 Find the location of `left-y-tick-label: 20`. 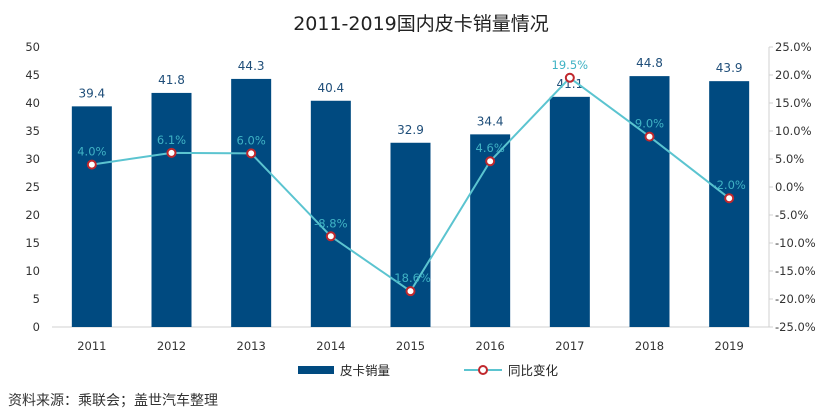

left-y-tick-label: 20 is located at coordinates (32, 215).